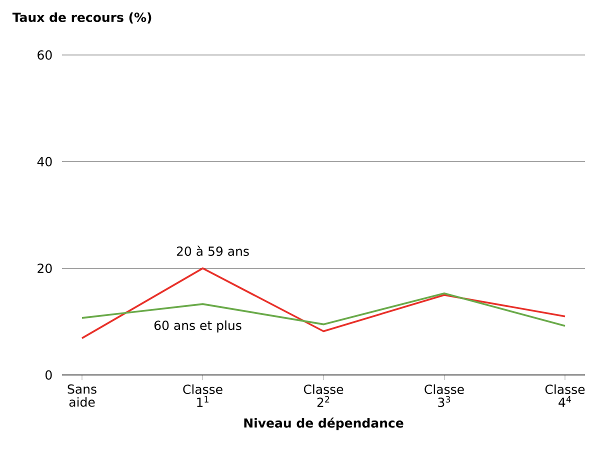 Image resolution: width=603 pixels, height=460 pixels. What do you see at coordinates (323, 303) in the screenshot?
I see `line-series` at bounding box center [323, 303].